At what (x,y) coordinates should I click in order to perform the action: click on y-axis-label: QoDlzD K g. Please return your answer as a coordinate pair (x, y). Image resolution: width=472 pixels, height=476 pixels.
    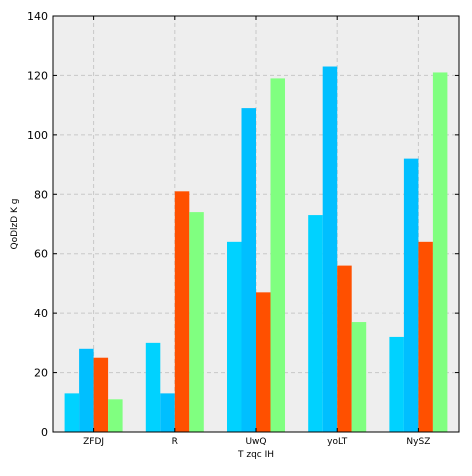
    Looking at the image, I should click on (15, 223).